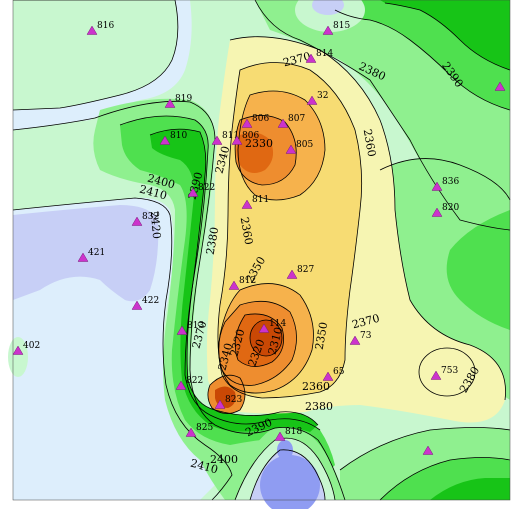  What do you see at coordinates (449, 371) in the screenshot?
I see `well-label: 753` at bounding box center [449, 371].